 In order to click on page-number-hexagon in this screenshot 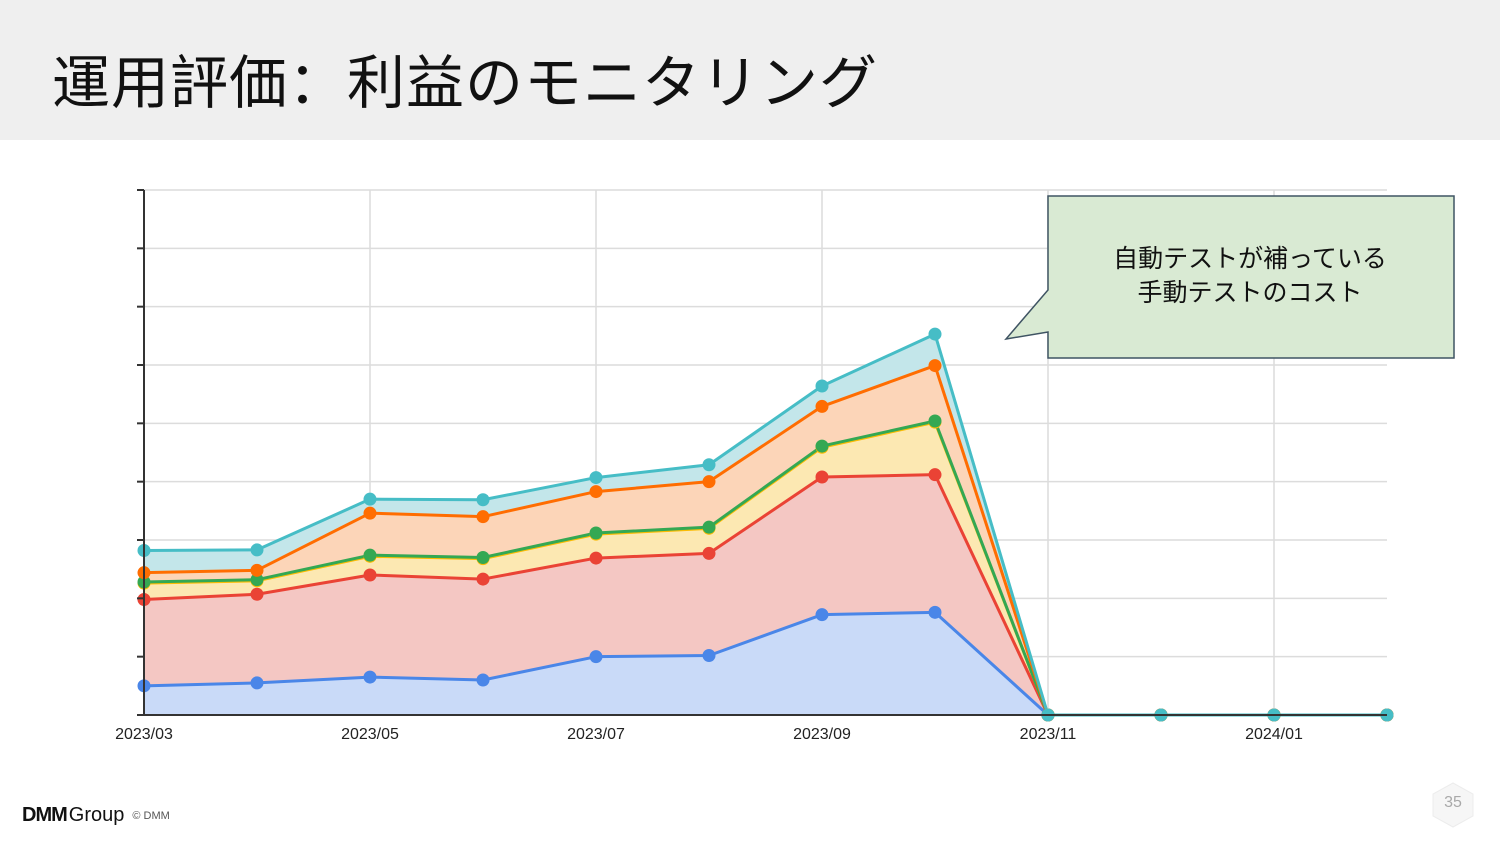, I will do `click(1453, 805)`.